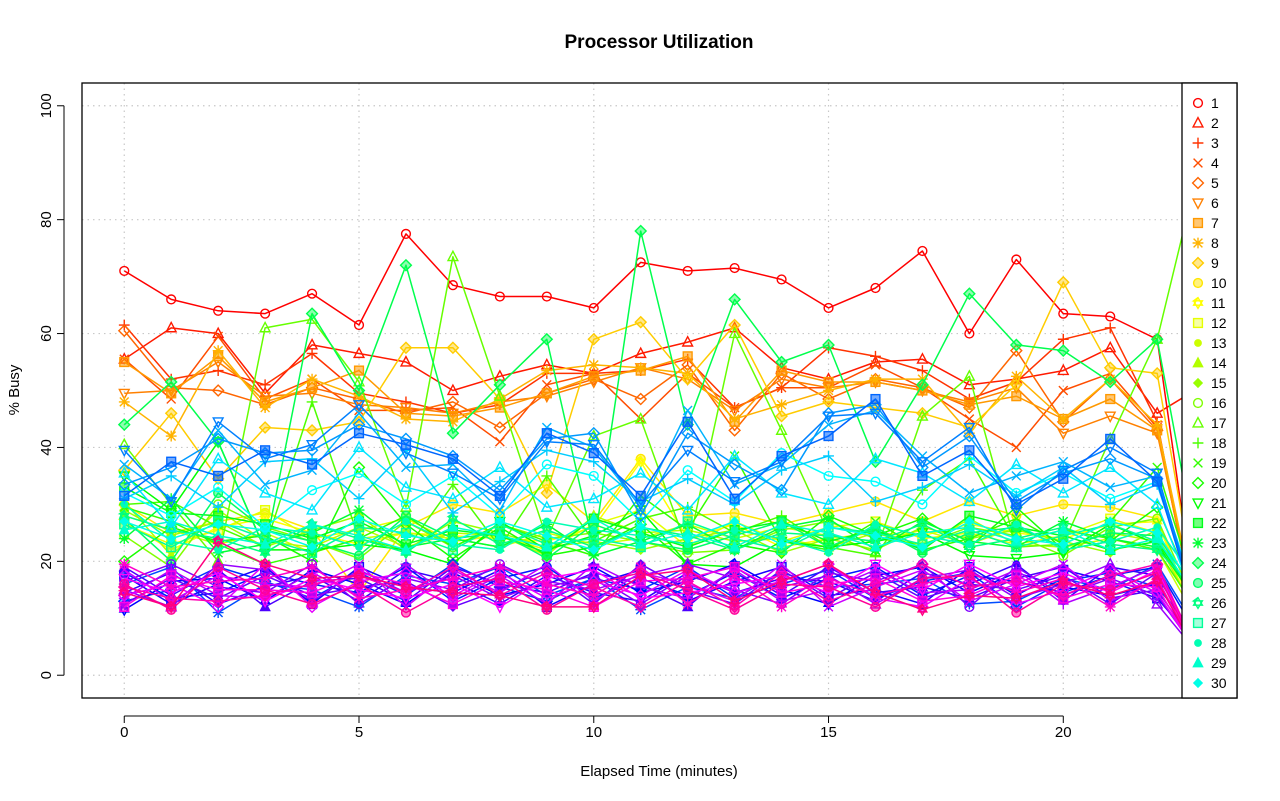 This screenshot has height=801, width=1280. I want to click on legend-label-28: 28, so click(1219, 643).